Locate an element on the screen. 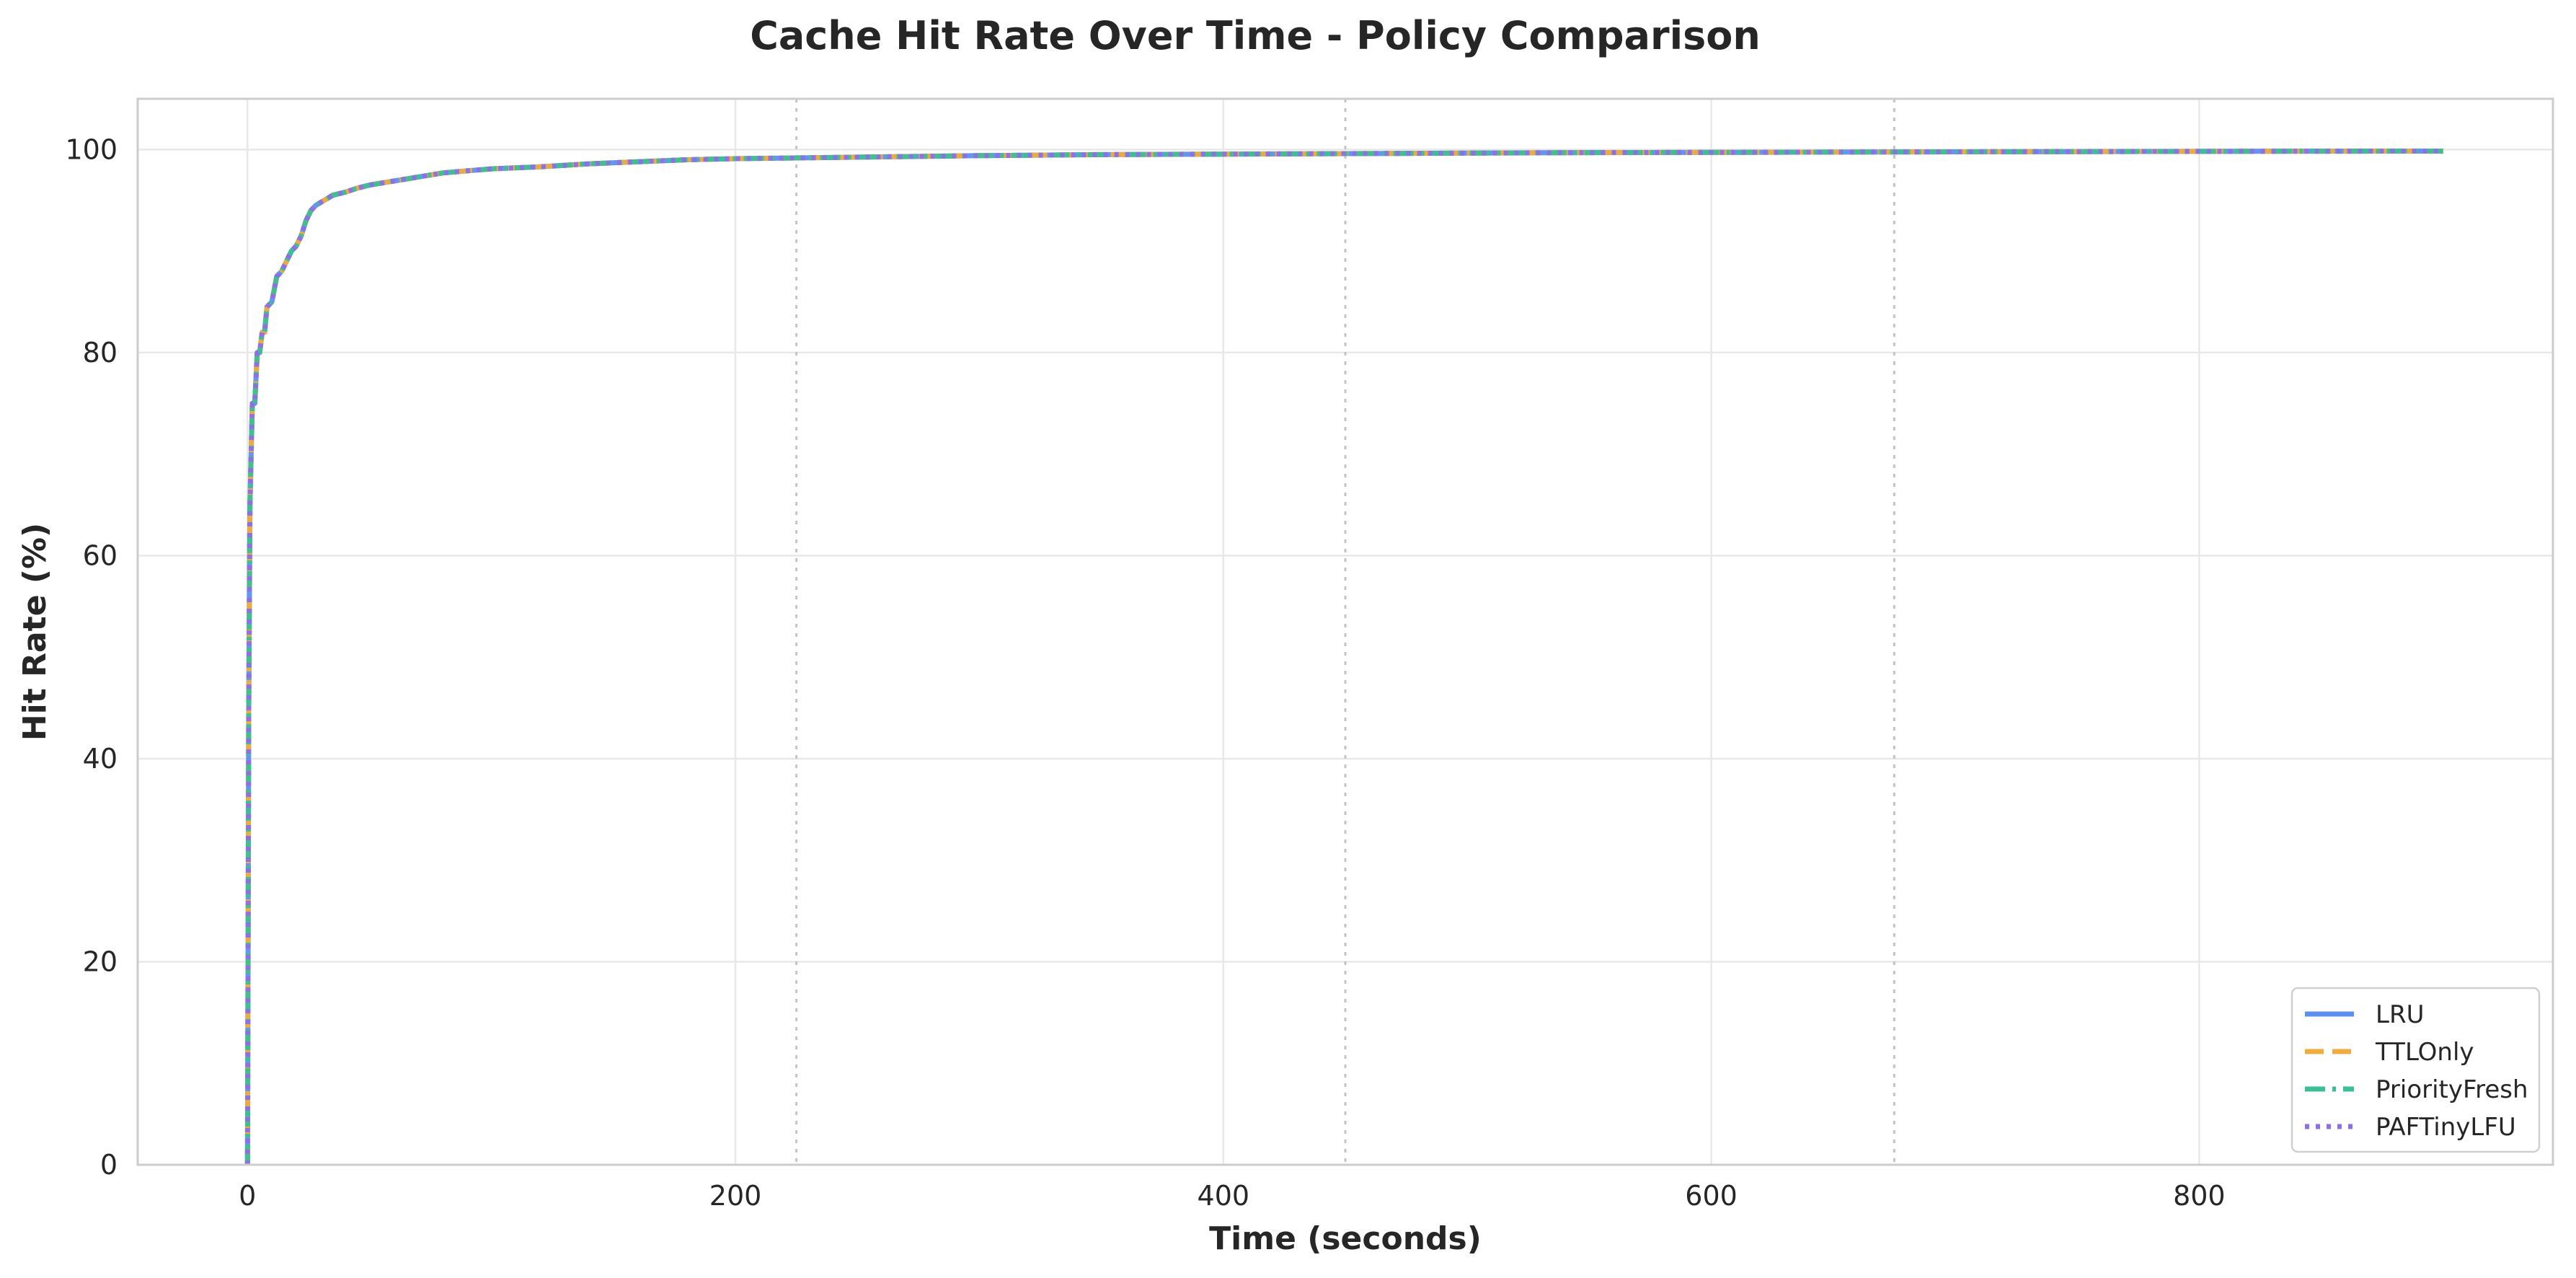  x-tick-label: 600 is located at coordinates (1711, 1196).